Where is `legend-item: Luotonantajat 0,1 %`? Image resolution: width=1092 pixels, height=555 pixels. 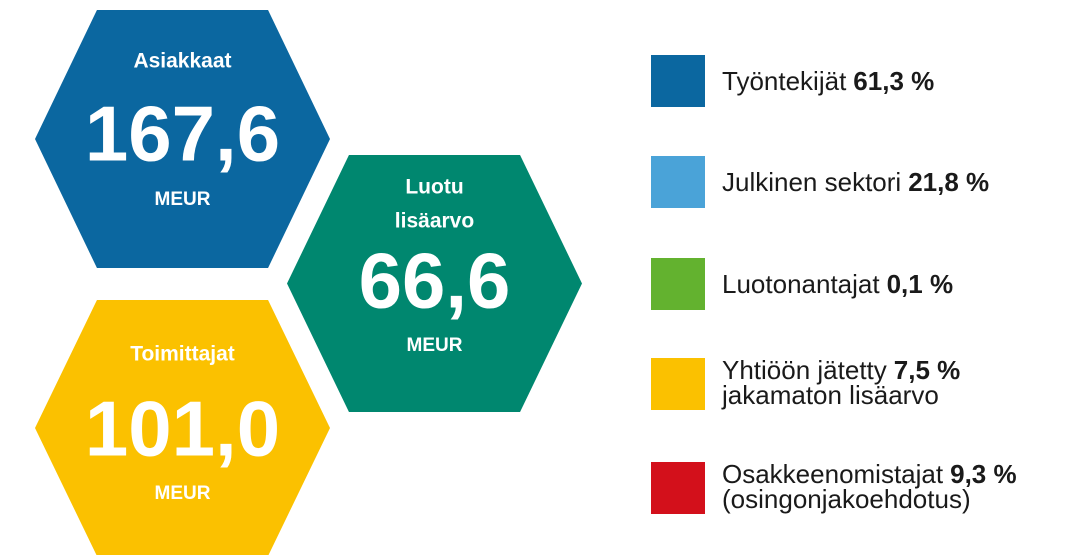
legend-item: Luotonantajat 0,1 % is located at coordinates (802, 284).